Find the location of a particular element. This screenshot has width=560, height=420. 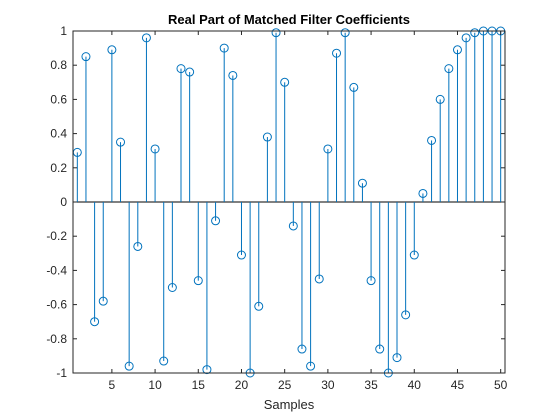

y-tick-label: 0.8 is located at coordinates (58, 65).